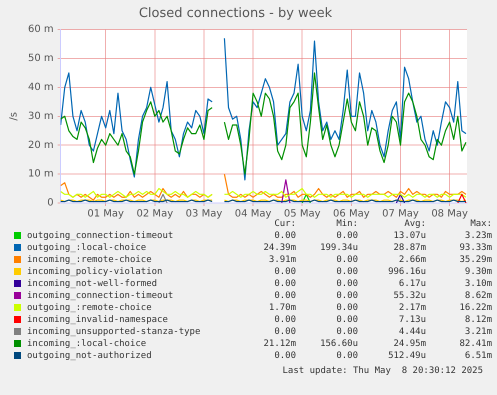 The height and width of the screenshot is (395, 497). What do you see at coordinates (235, 14) in the screenshot?
I see `chart-title: Closed connections - by week` at bounding box center [235, 14].